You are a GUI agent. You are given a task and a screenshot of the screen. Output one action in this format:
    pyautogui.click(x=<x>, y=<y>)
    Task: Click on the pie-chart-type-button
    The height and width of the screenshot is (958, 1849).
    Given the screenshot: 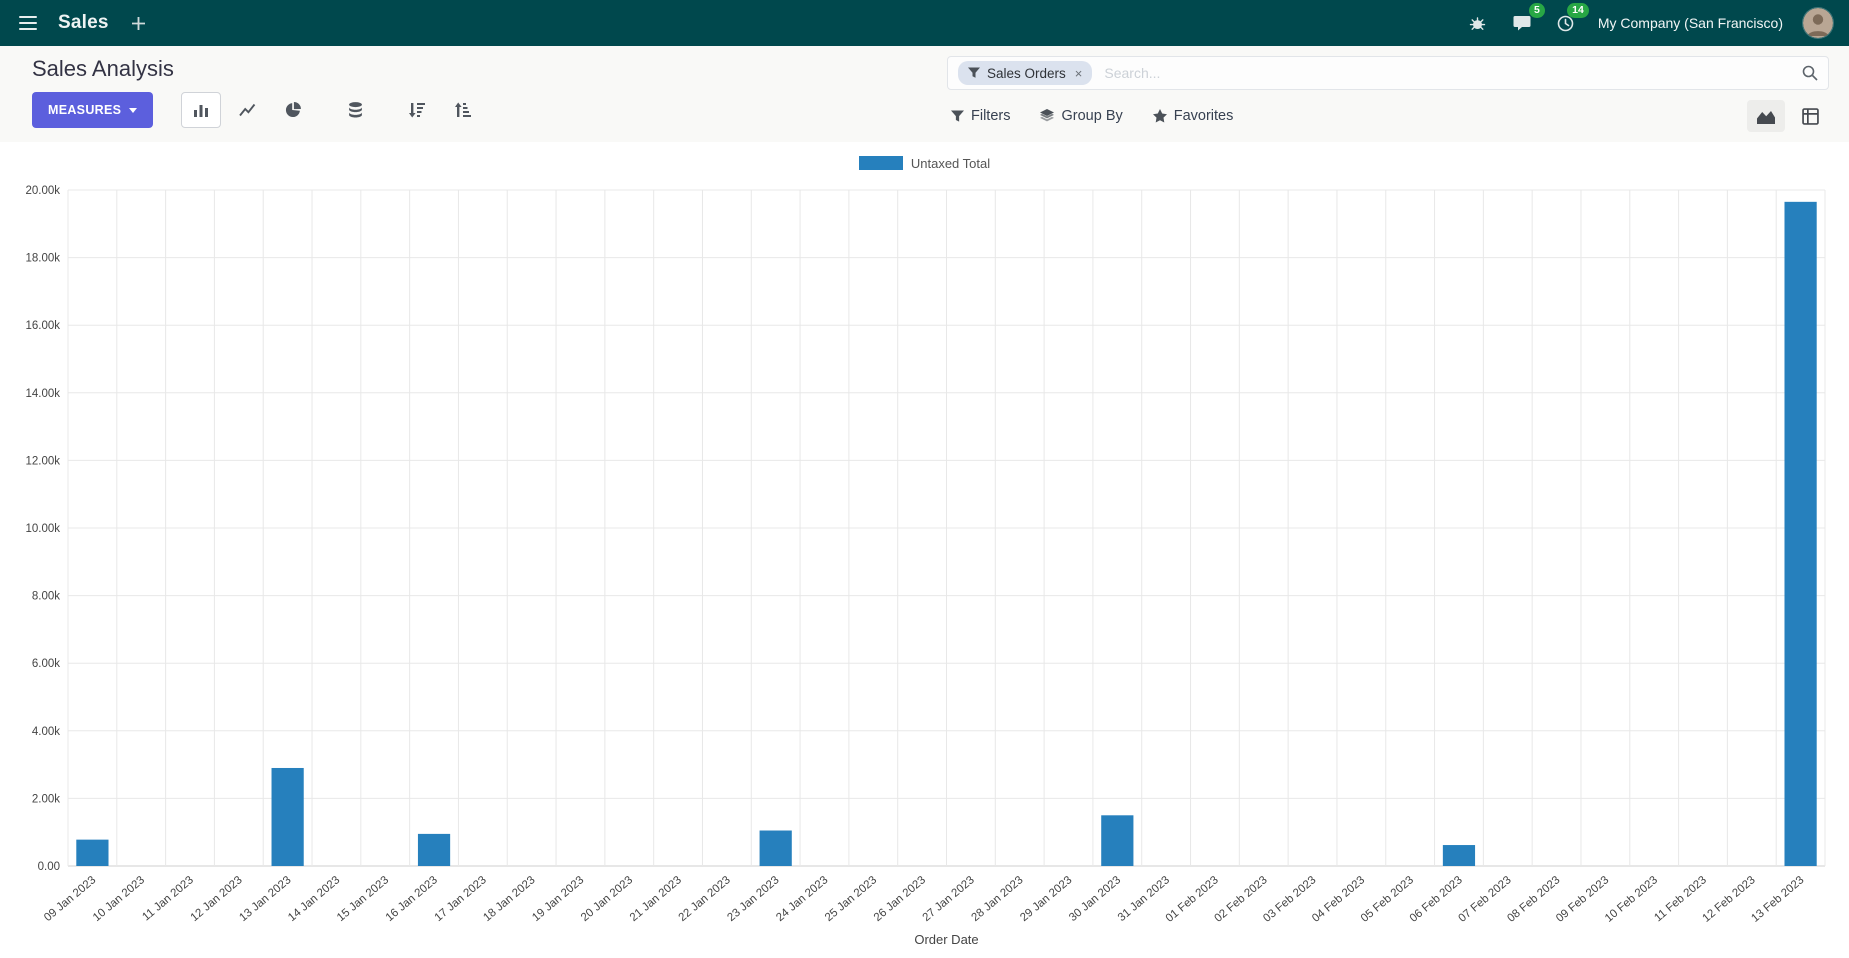 What is the action you would take?
    pyautogui.click(x=293, y=110)
    